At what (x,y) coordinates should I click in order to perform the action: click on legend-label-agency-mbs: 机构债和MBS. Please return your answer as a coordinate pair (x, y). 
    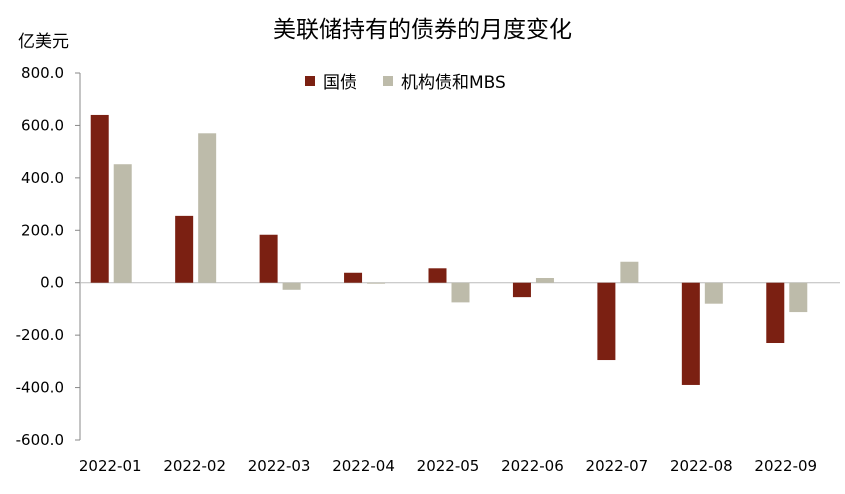
    Looking at the image, I should click on (453, 83).